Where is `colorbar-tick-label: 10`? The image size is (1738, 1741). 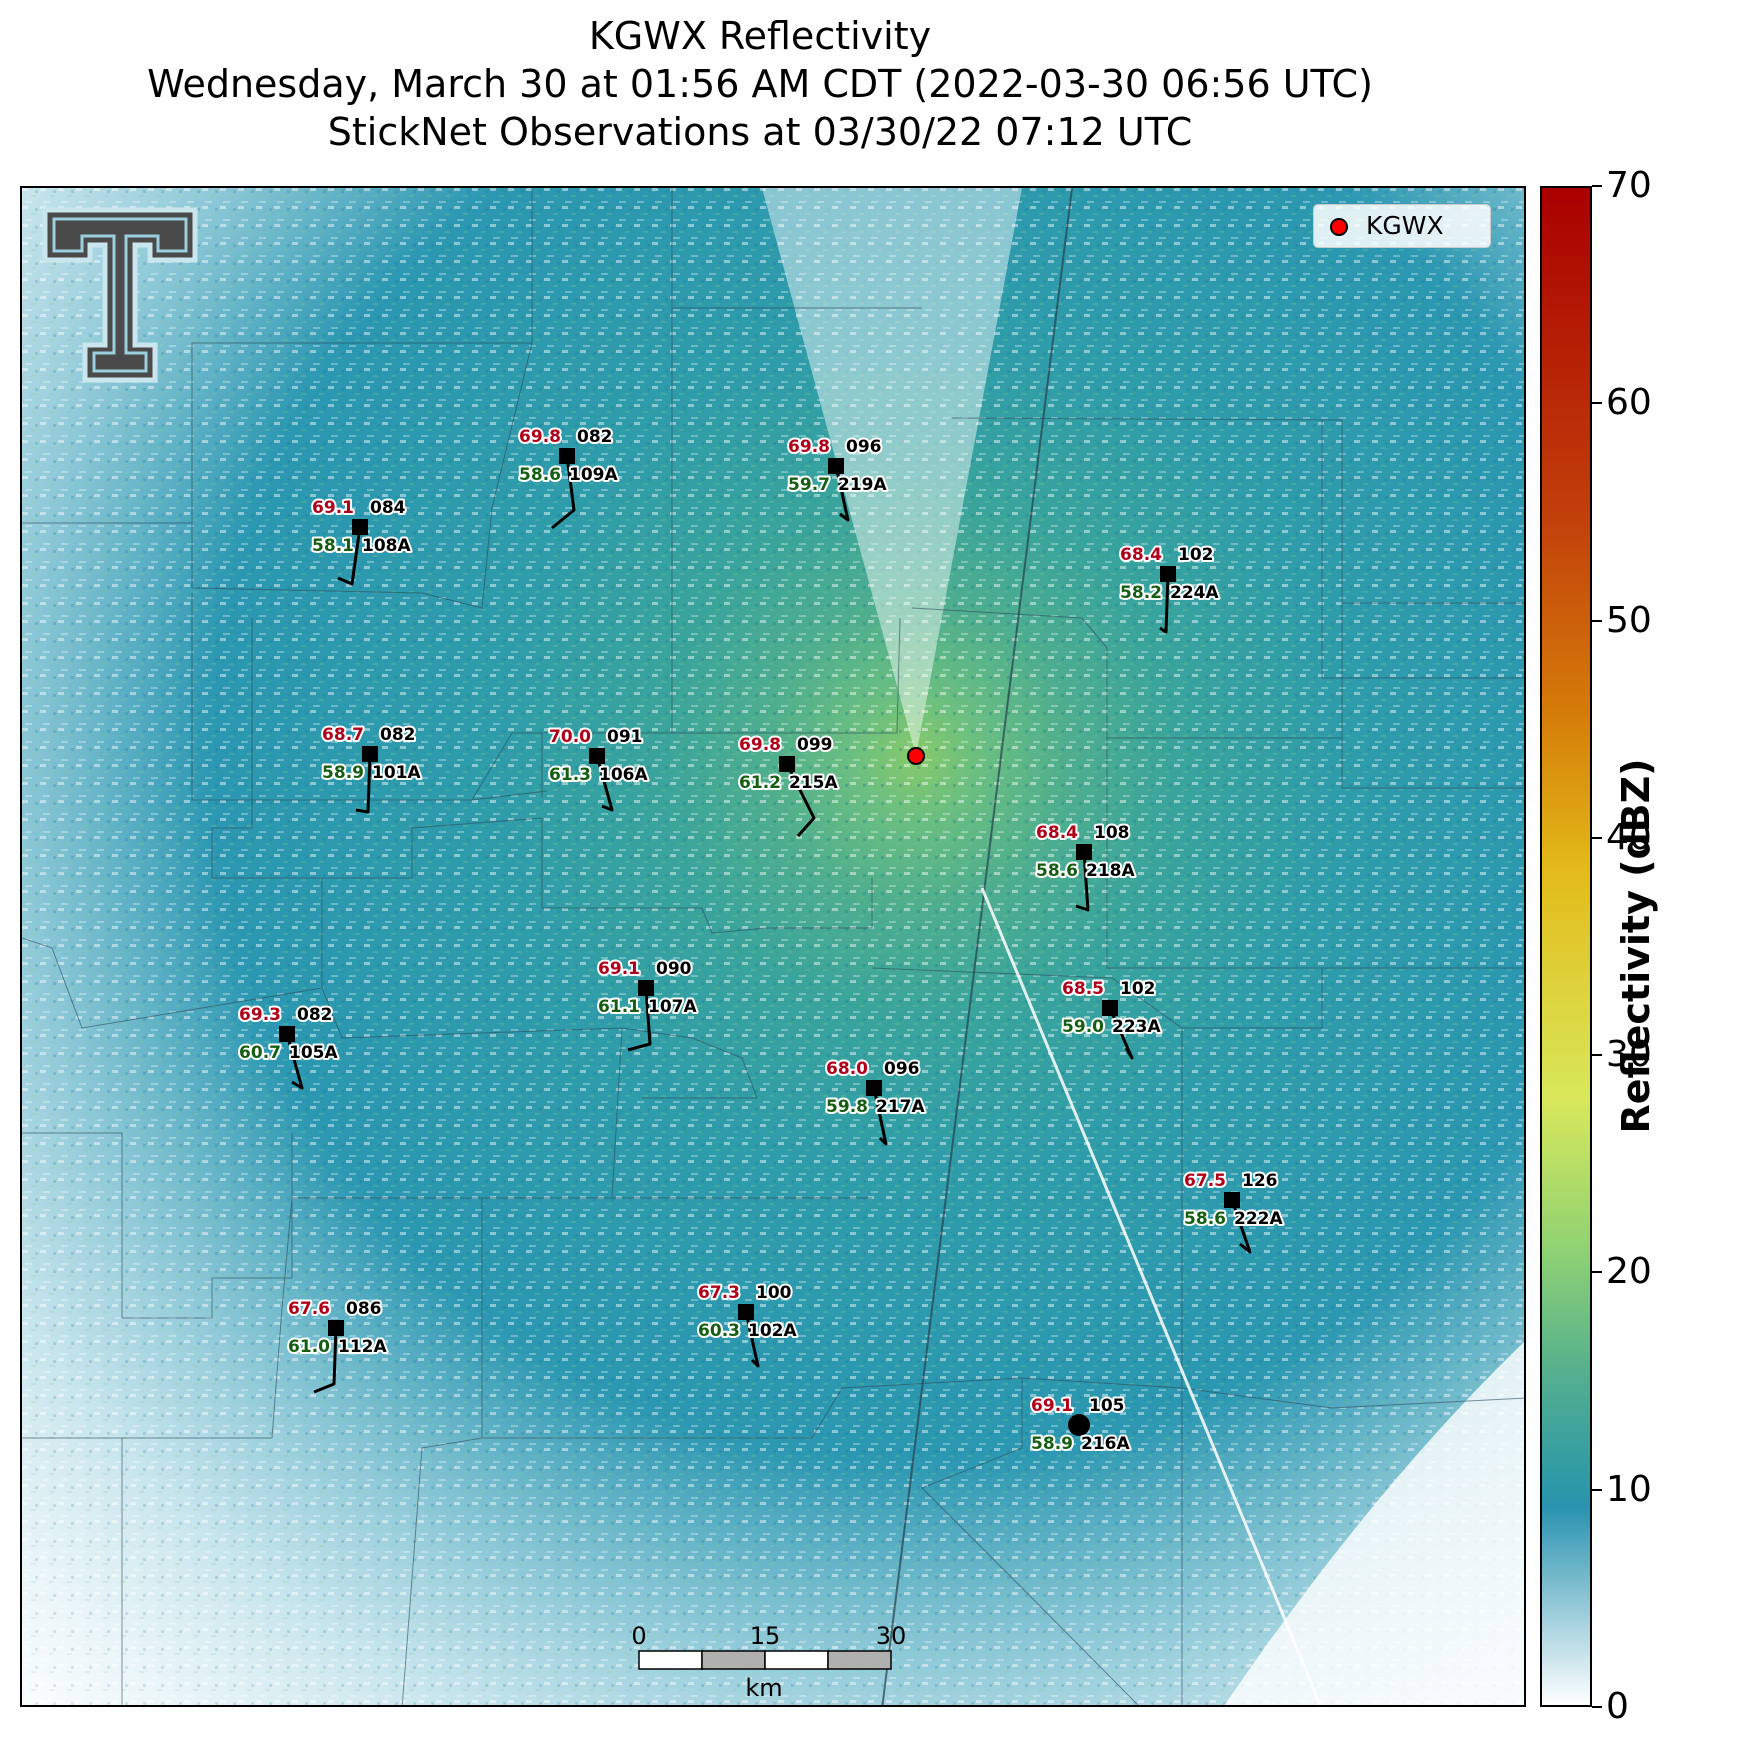
colorbar-tick-label: 10 is located at coordinates (1629, 1489).